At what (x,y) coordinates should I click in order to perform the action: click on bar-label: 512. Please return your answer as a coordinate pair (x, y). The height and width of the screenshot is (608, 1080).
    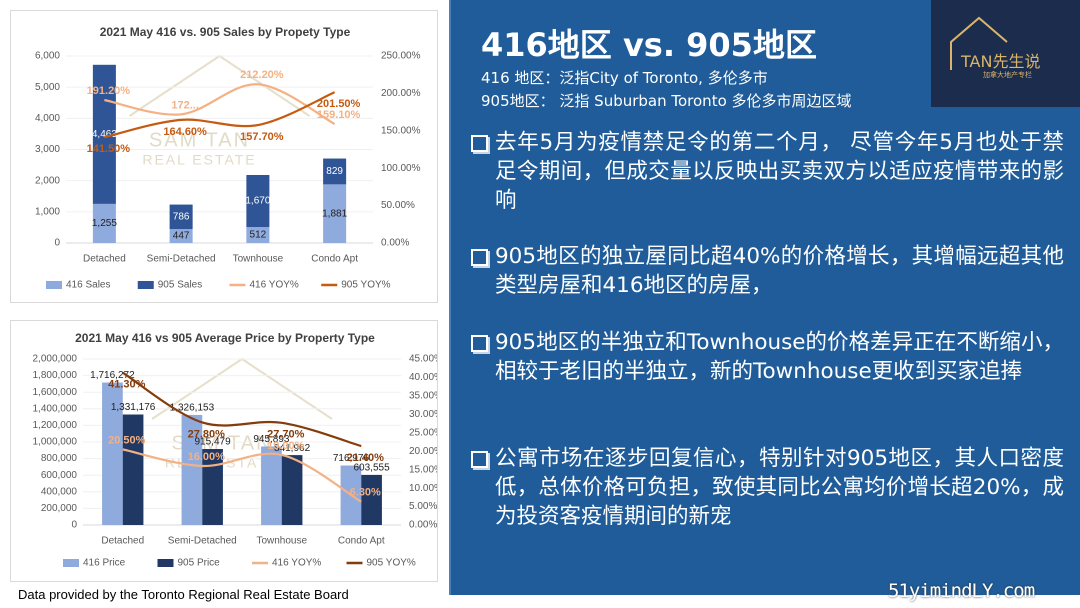
    Looking at the image, I should click on (258, 235).